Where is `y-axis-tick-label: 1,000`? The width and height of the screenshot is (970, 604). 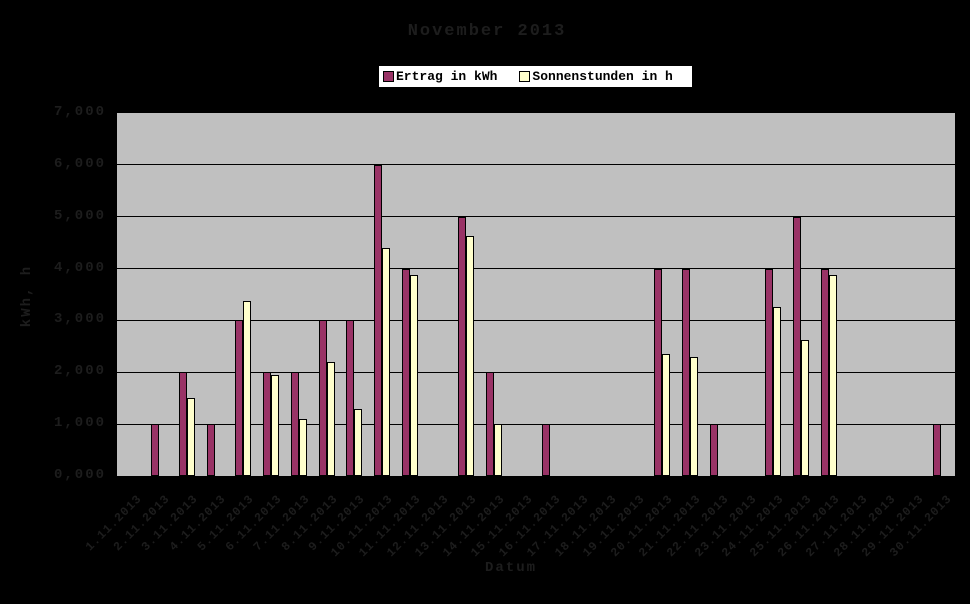 y-axis-tick-label: 1,000 is located at coordinates (79, 423).